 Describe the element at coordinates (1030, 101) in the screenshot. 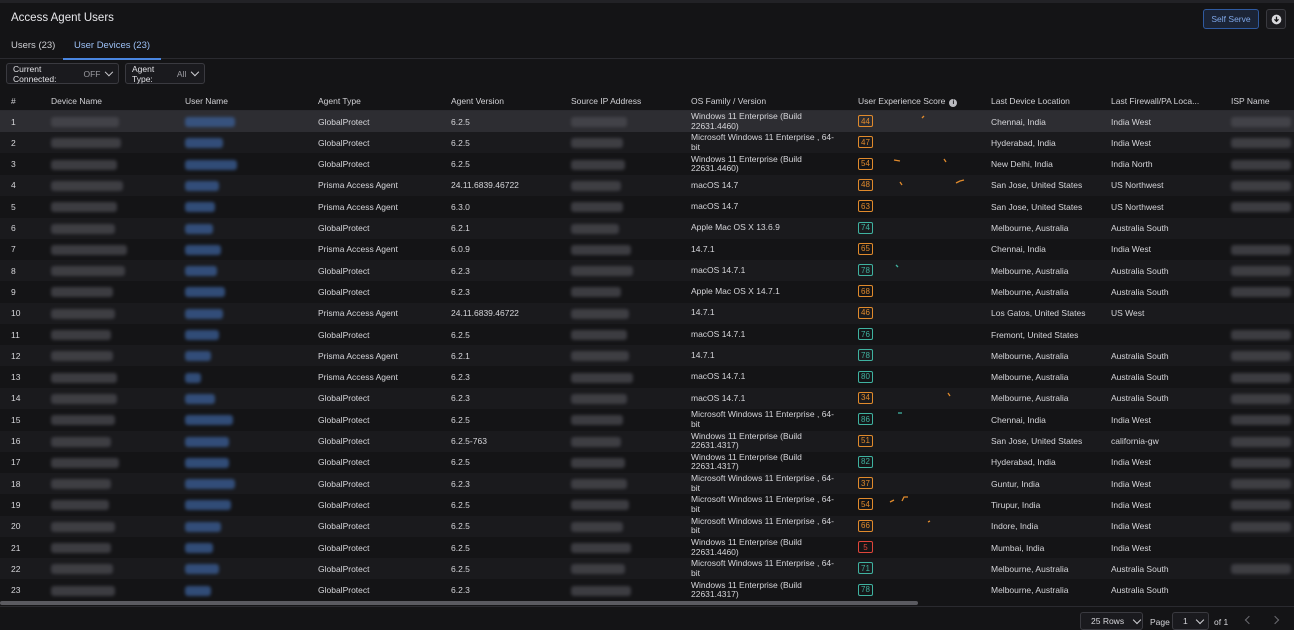

I see `column-header: Last Device Location` at that location.